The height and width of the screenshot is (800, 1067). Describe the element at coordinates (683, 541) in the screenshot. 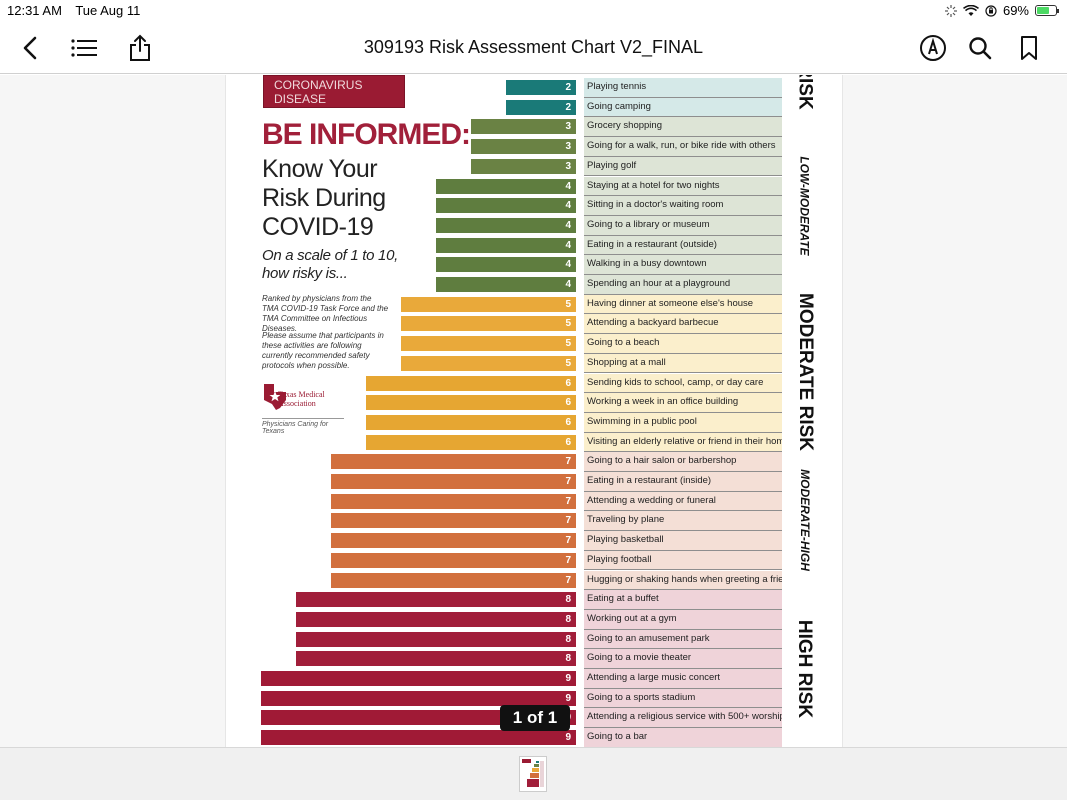

I see `activity-row: Playing basketball` at that location.